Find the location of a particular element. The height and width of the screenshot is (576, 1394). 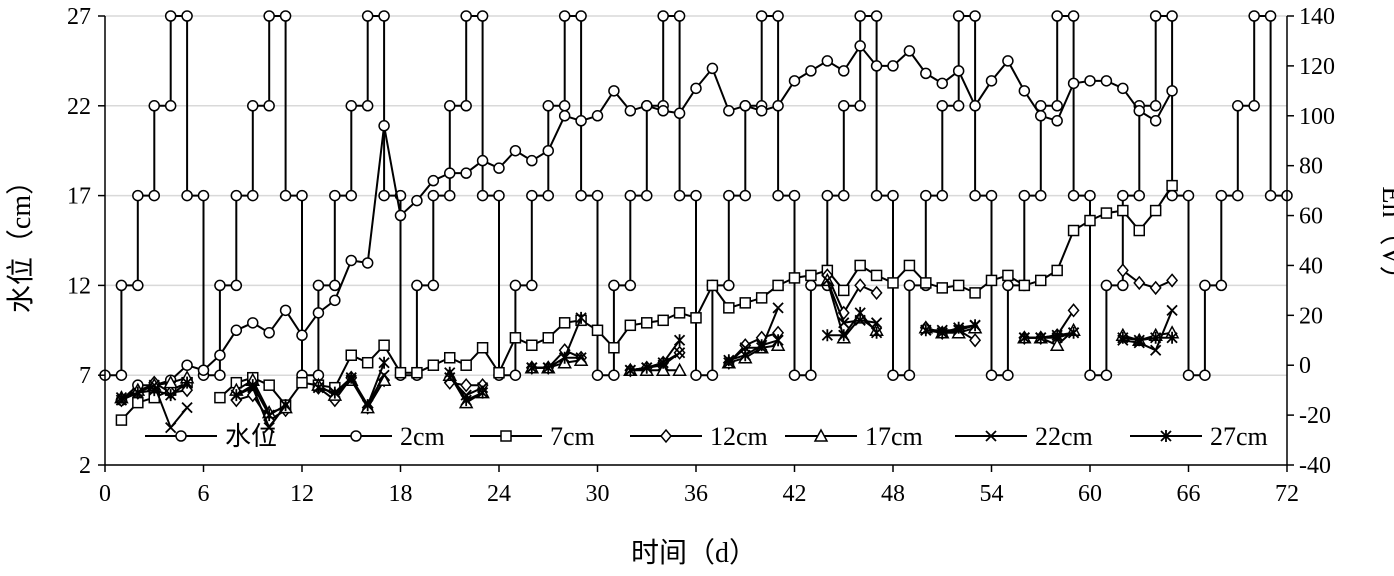

y-left-tick-label: 2 is located at coordinates (85, 466).